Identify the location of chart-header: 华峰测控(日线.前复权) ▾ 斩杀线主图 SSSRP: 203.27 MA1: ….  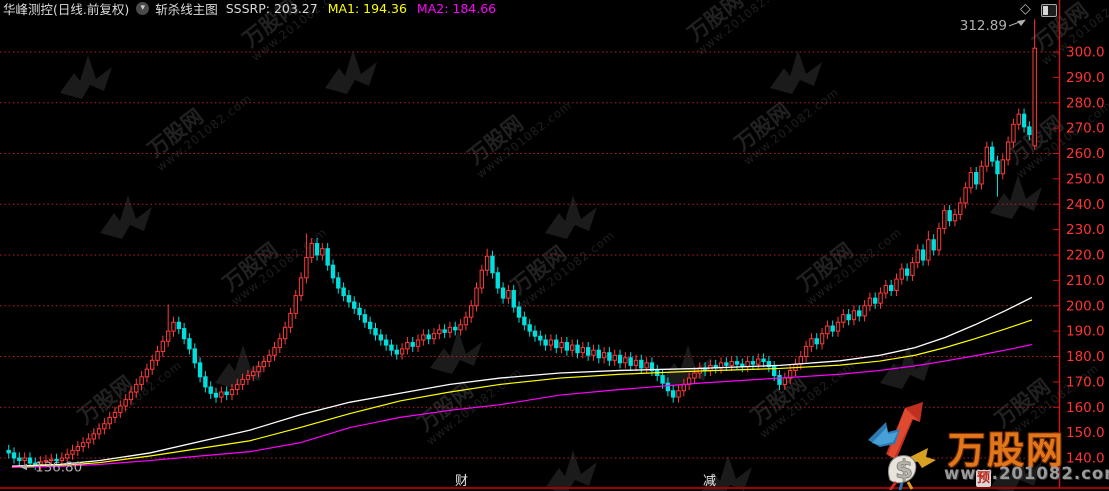
(249, 8).